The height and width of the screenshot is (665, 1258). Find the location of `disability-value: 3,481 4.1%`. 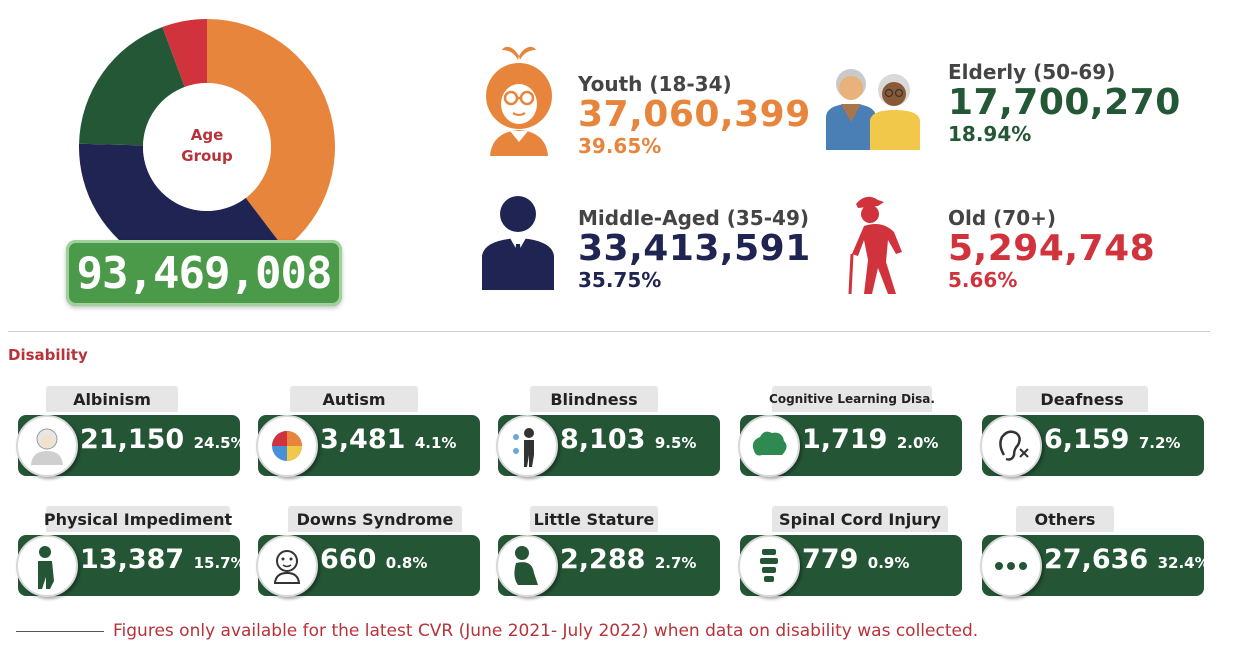

disability-value: 3,481 4.1% is located at coordinates (388, 439).